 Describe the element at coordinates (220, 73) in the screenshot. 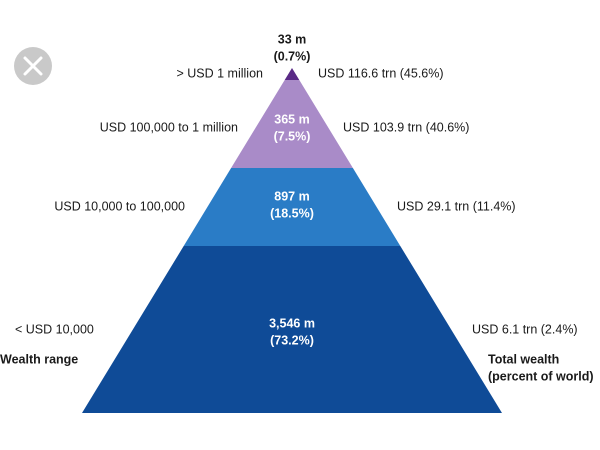

I see `range-label: > USD 1 million` at that location.